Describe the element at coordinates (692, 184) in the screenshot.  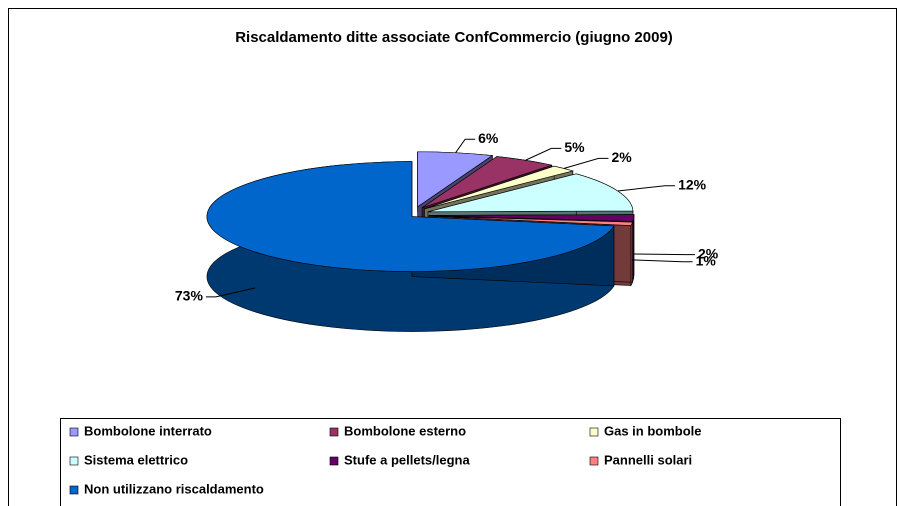
I see `data-label: 12%` at that location.